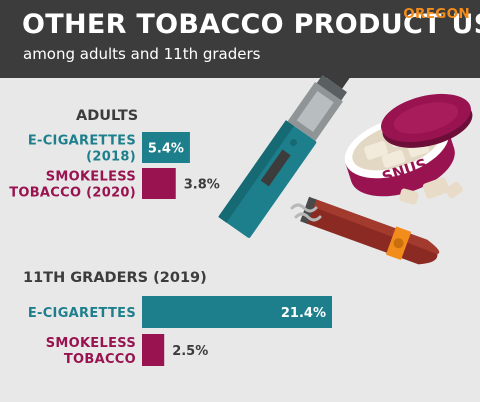  Describe the element at coordinates (436, 14) in the screenshot. I see `brand-label: OREGON` at that location.